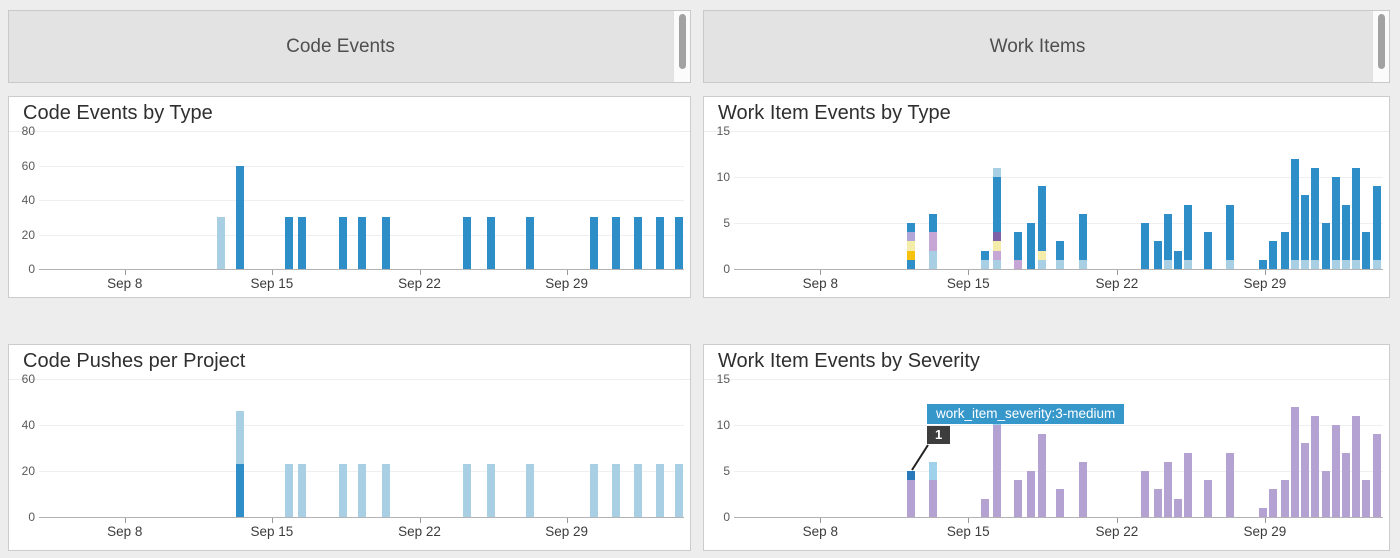 The width and height of the screenshot is (1400, 558). I want to click on x-axis-label: Sep 8, so click(125, 283).